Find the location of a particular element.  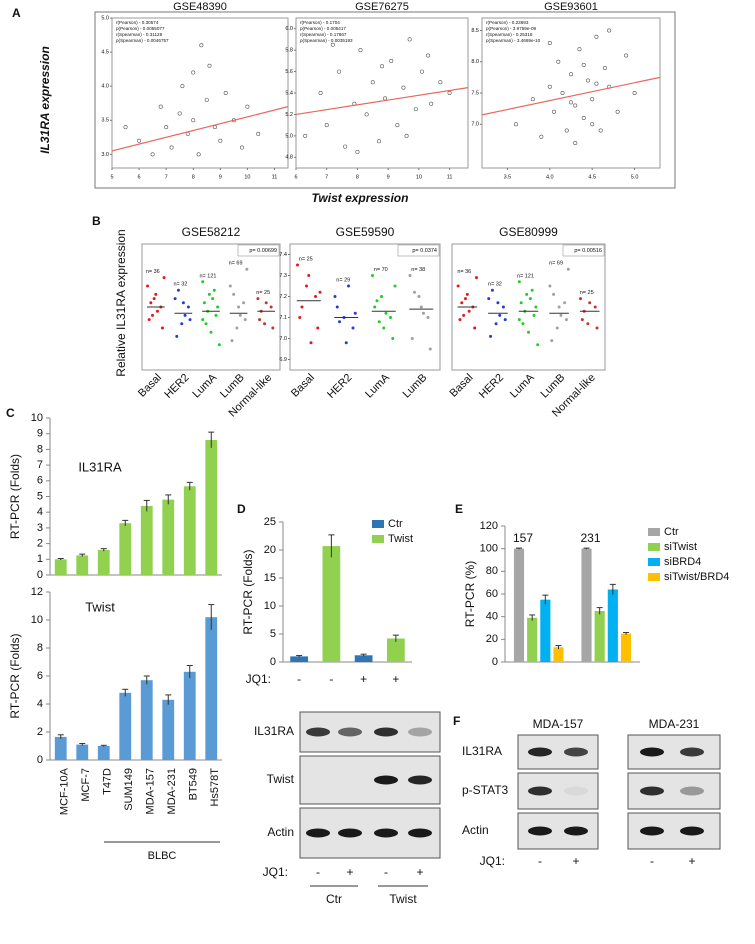

x-tick-label: 4.5 is located at coordinates (592, 177).